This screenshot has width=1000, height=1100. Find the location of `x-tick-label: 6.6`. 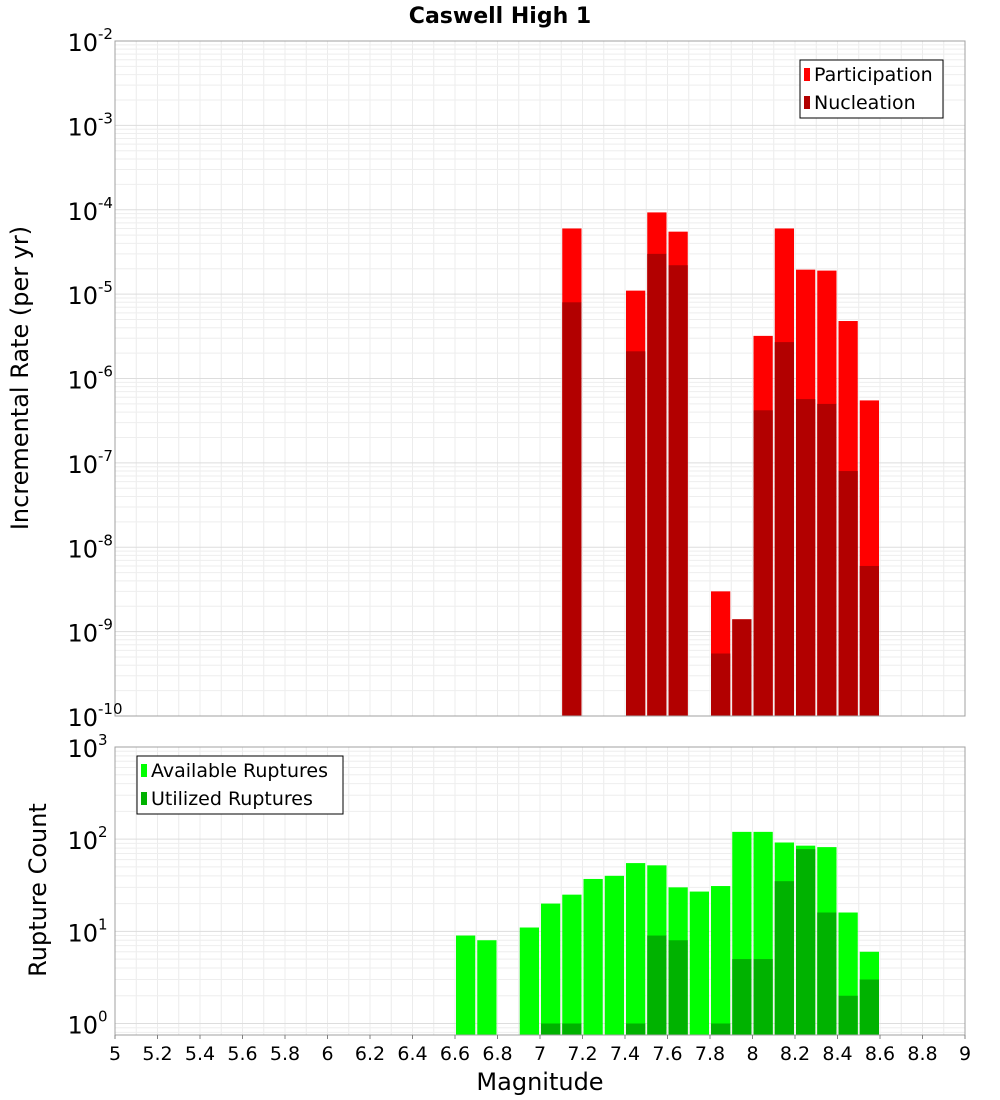

x-tick-label: 6.6 is located at coordinates (455, 1054).